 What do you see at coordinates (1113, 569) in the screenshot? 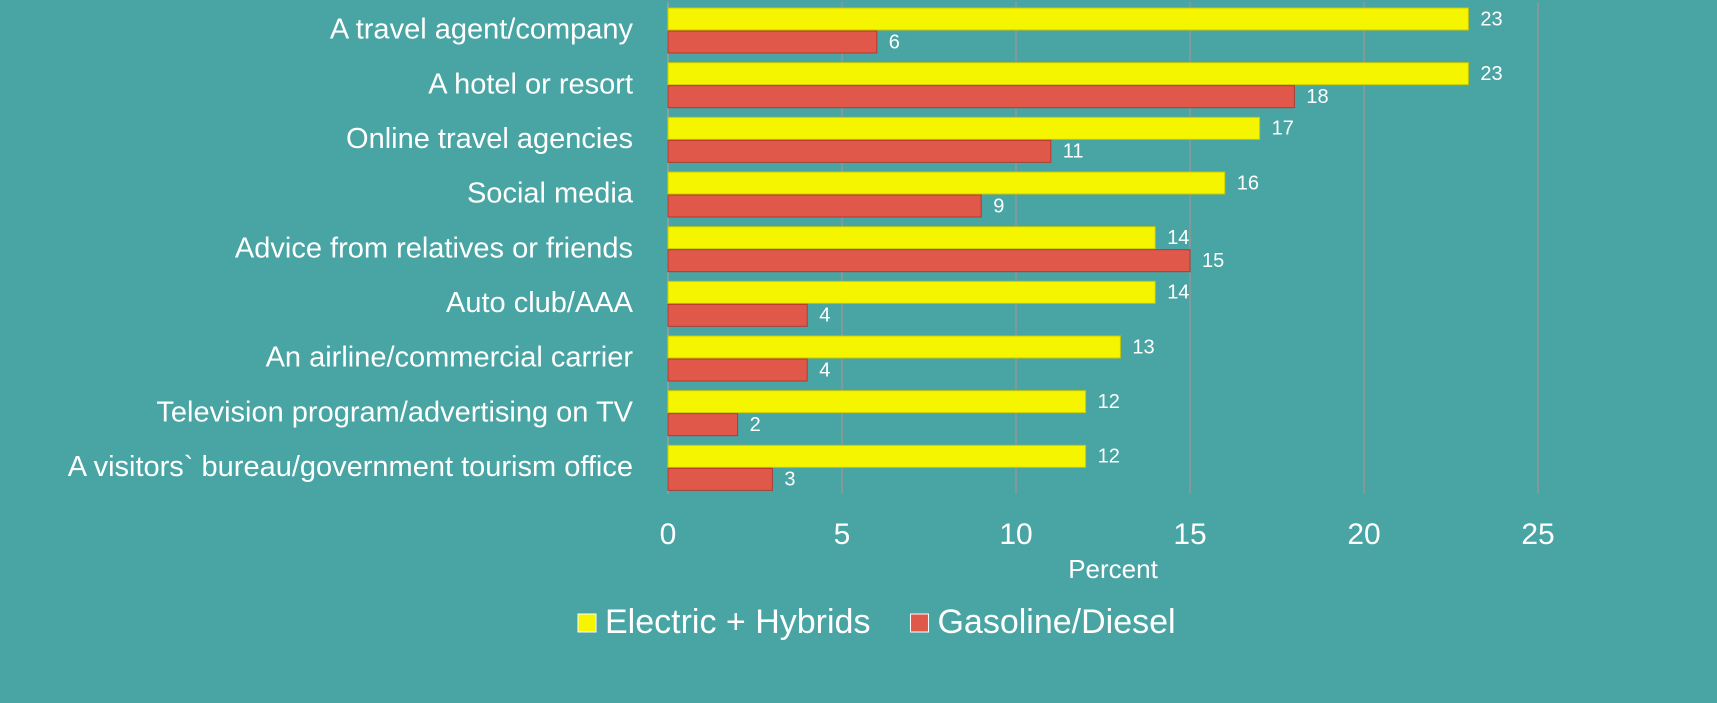
I see `x-axis-label: Percent` at bounding box center [1113, 569].